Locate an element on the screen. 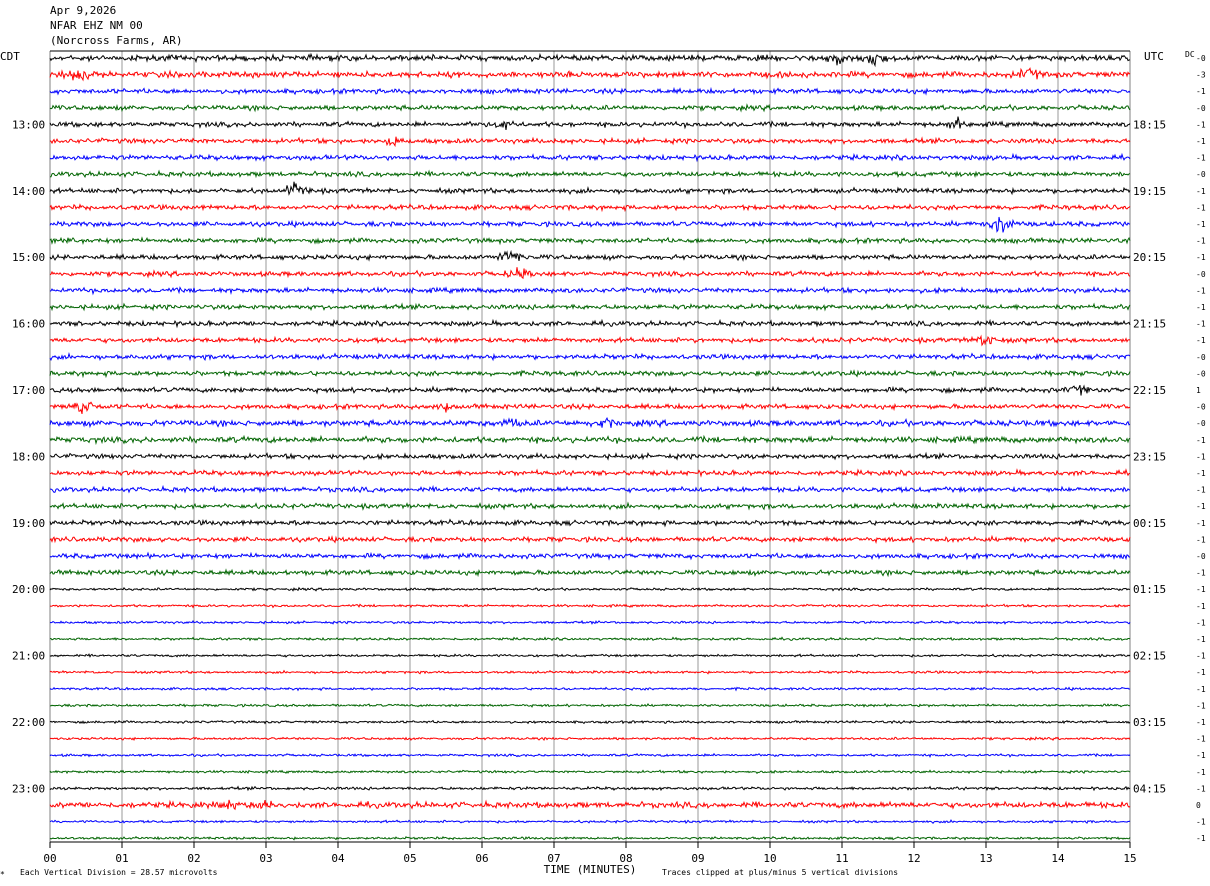 This screenshot has width=1210, height=886. left-hour-label: 21:00 is located at coordinates (28, 656).